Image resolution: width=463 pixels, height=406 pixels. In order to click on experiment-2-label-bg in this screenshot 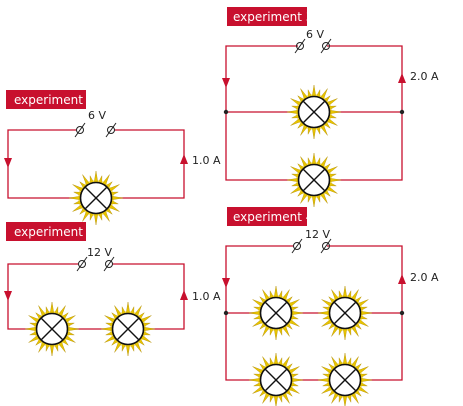, I will do `click(46, 231)`.